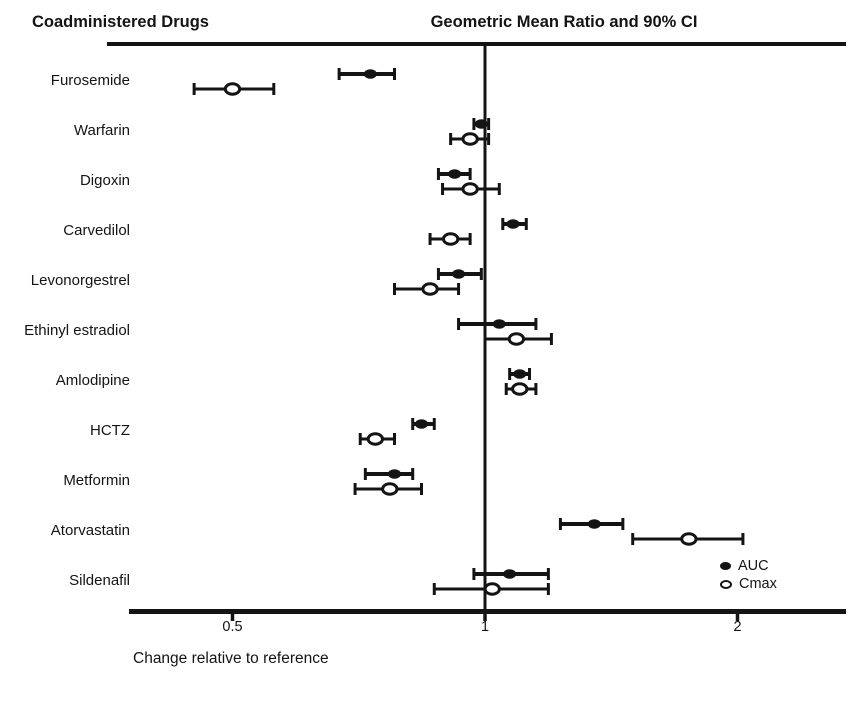 The image size is (848, 702). Describe the element at coordinates (92, 380) in the screenshot. I see `drug-label-amlodipine: Amlodipine` at that location.